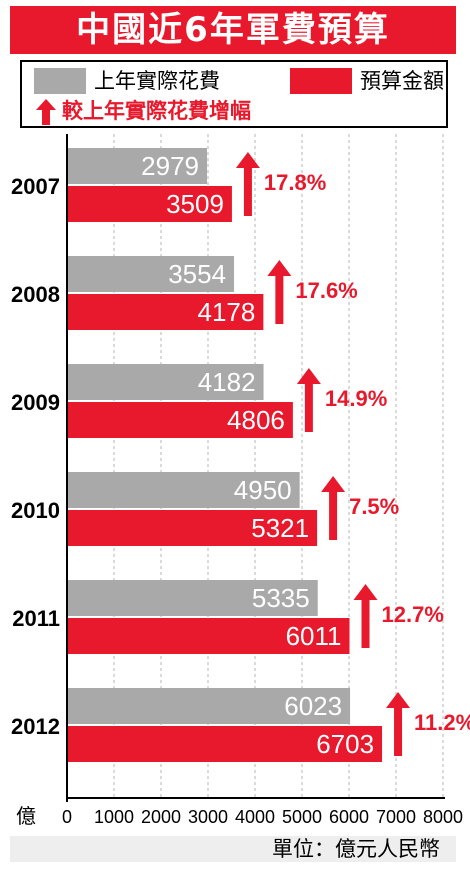  What do you see at coordinates (443, 817) in the screenshot?
I see `x-tick-label-8000: 8000` at bounding box center [443, 817].